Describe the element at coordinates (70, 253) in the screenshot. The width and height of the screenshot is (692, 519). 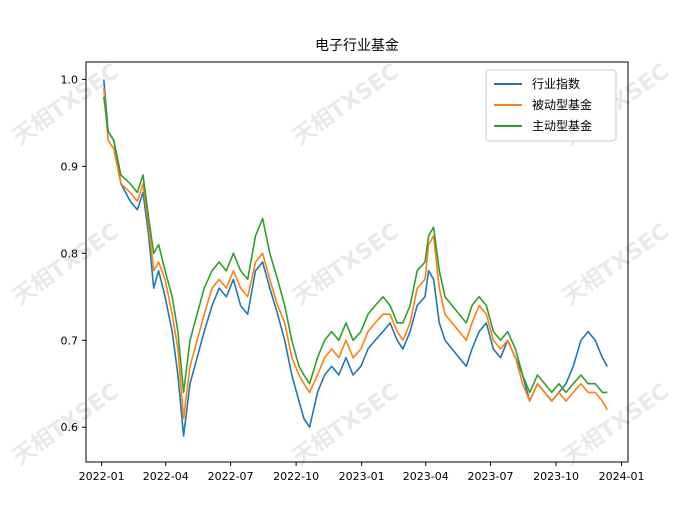
I see `y-tick-label: 0.8` at that location.